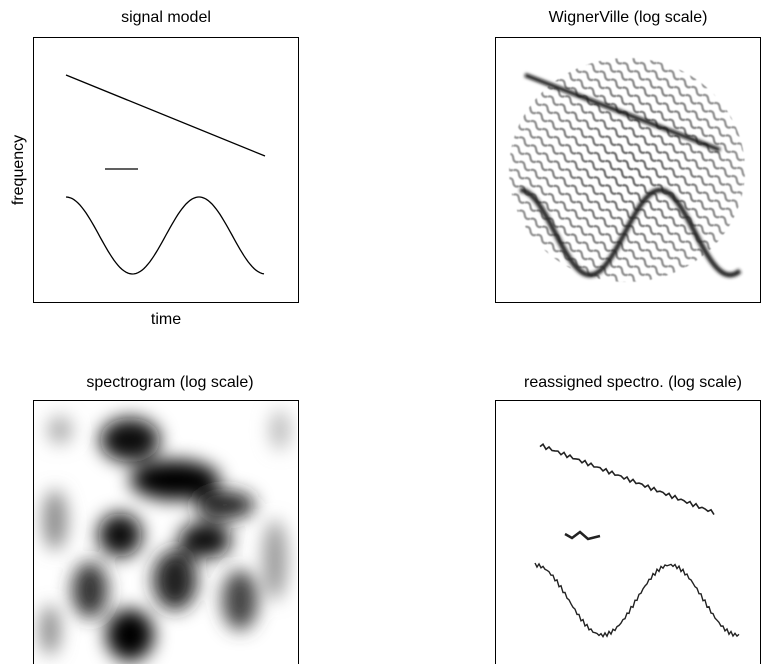  I want to click on reassigned-image, so click(637, 540).